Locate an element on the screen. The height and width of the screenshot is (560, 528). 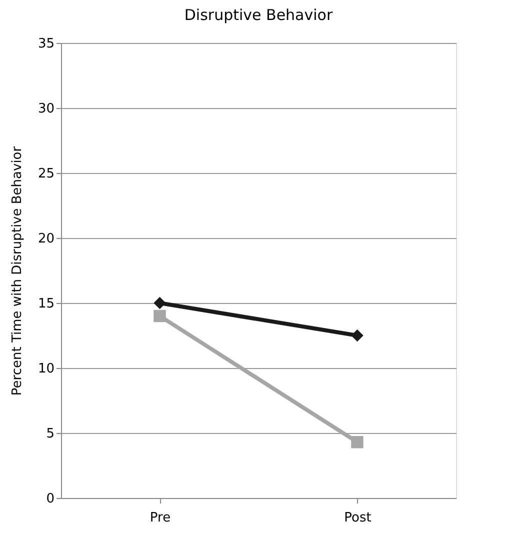
y-tick-label: 25 is located at coordinates (46, 174).